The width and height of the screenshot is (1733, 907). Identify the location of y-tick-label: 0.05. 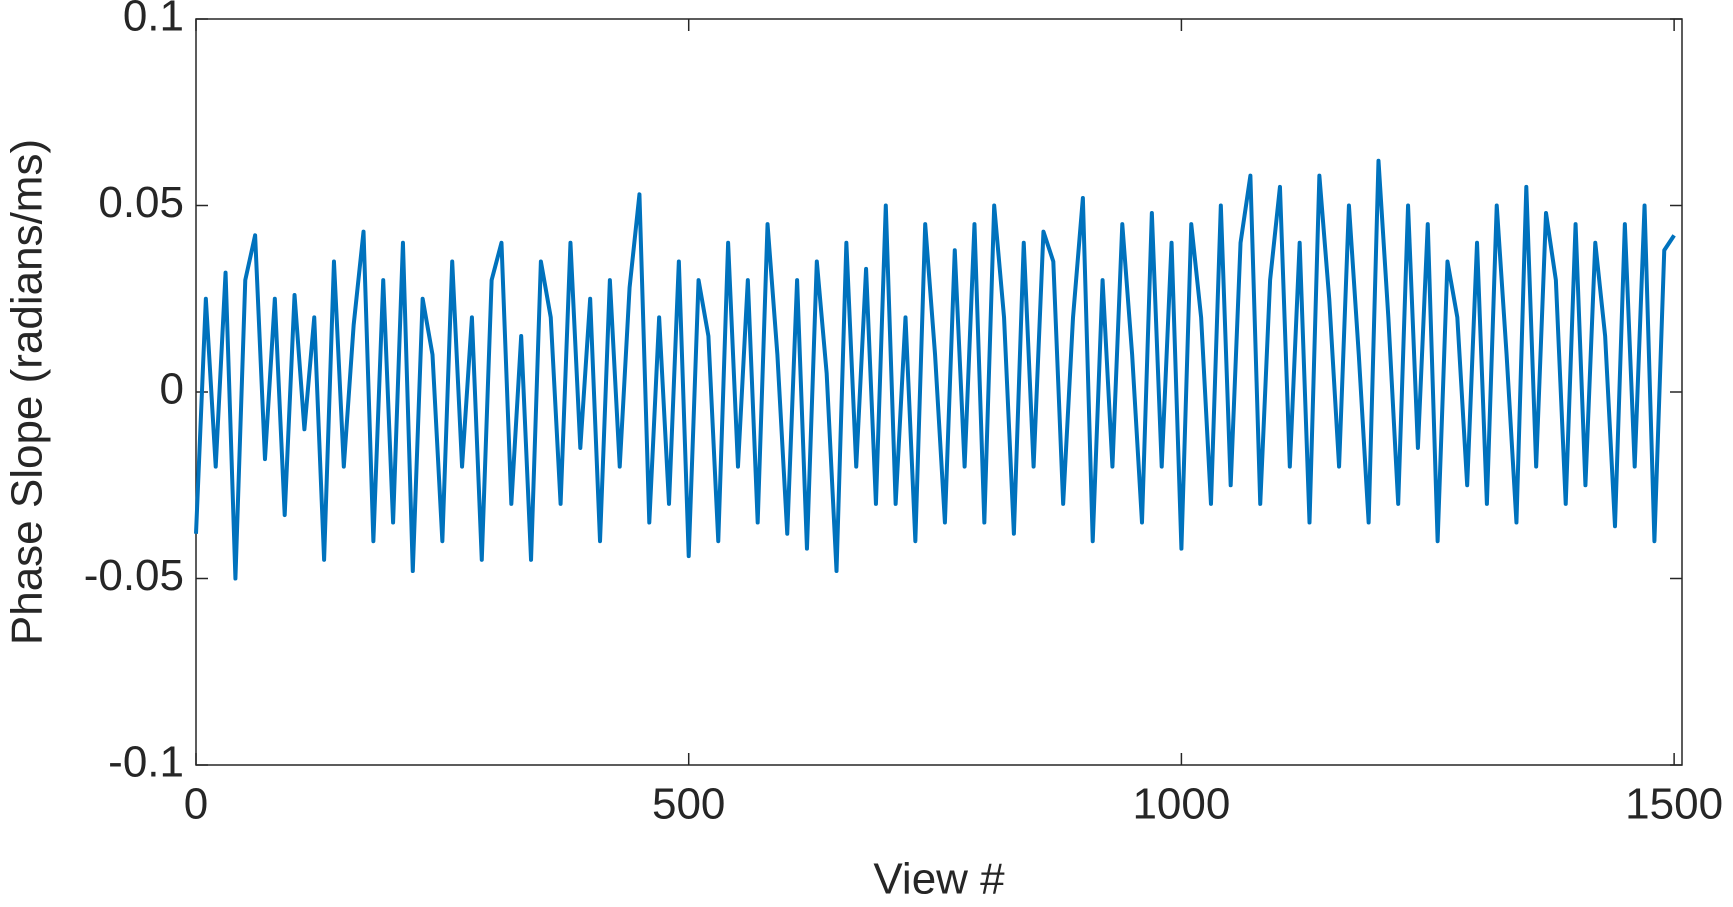
(141, 202).